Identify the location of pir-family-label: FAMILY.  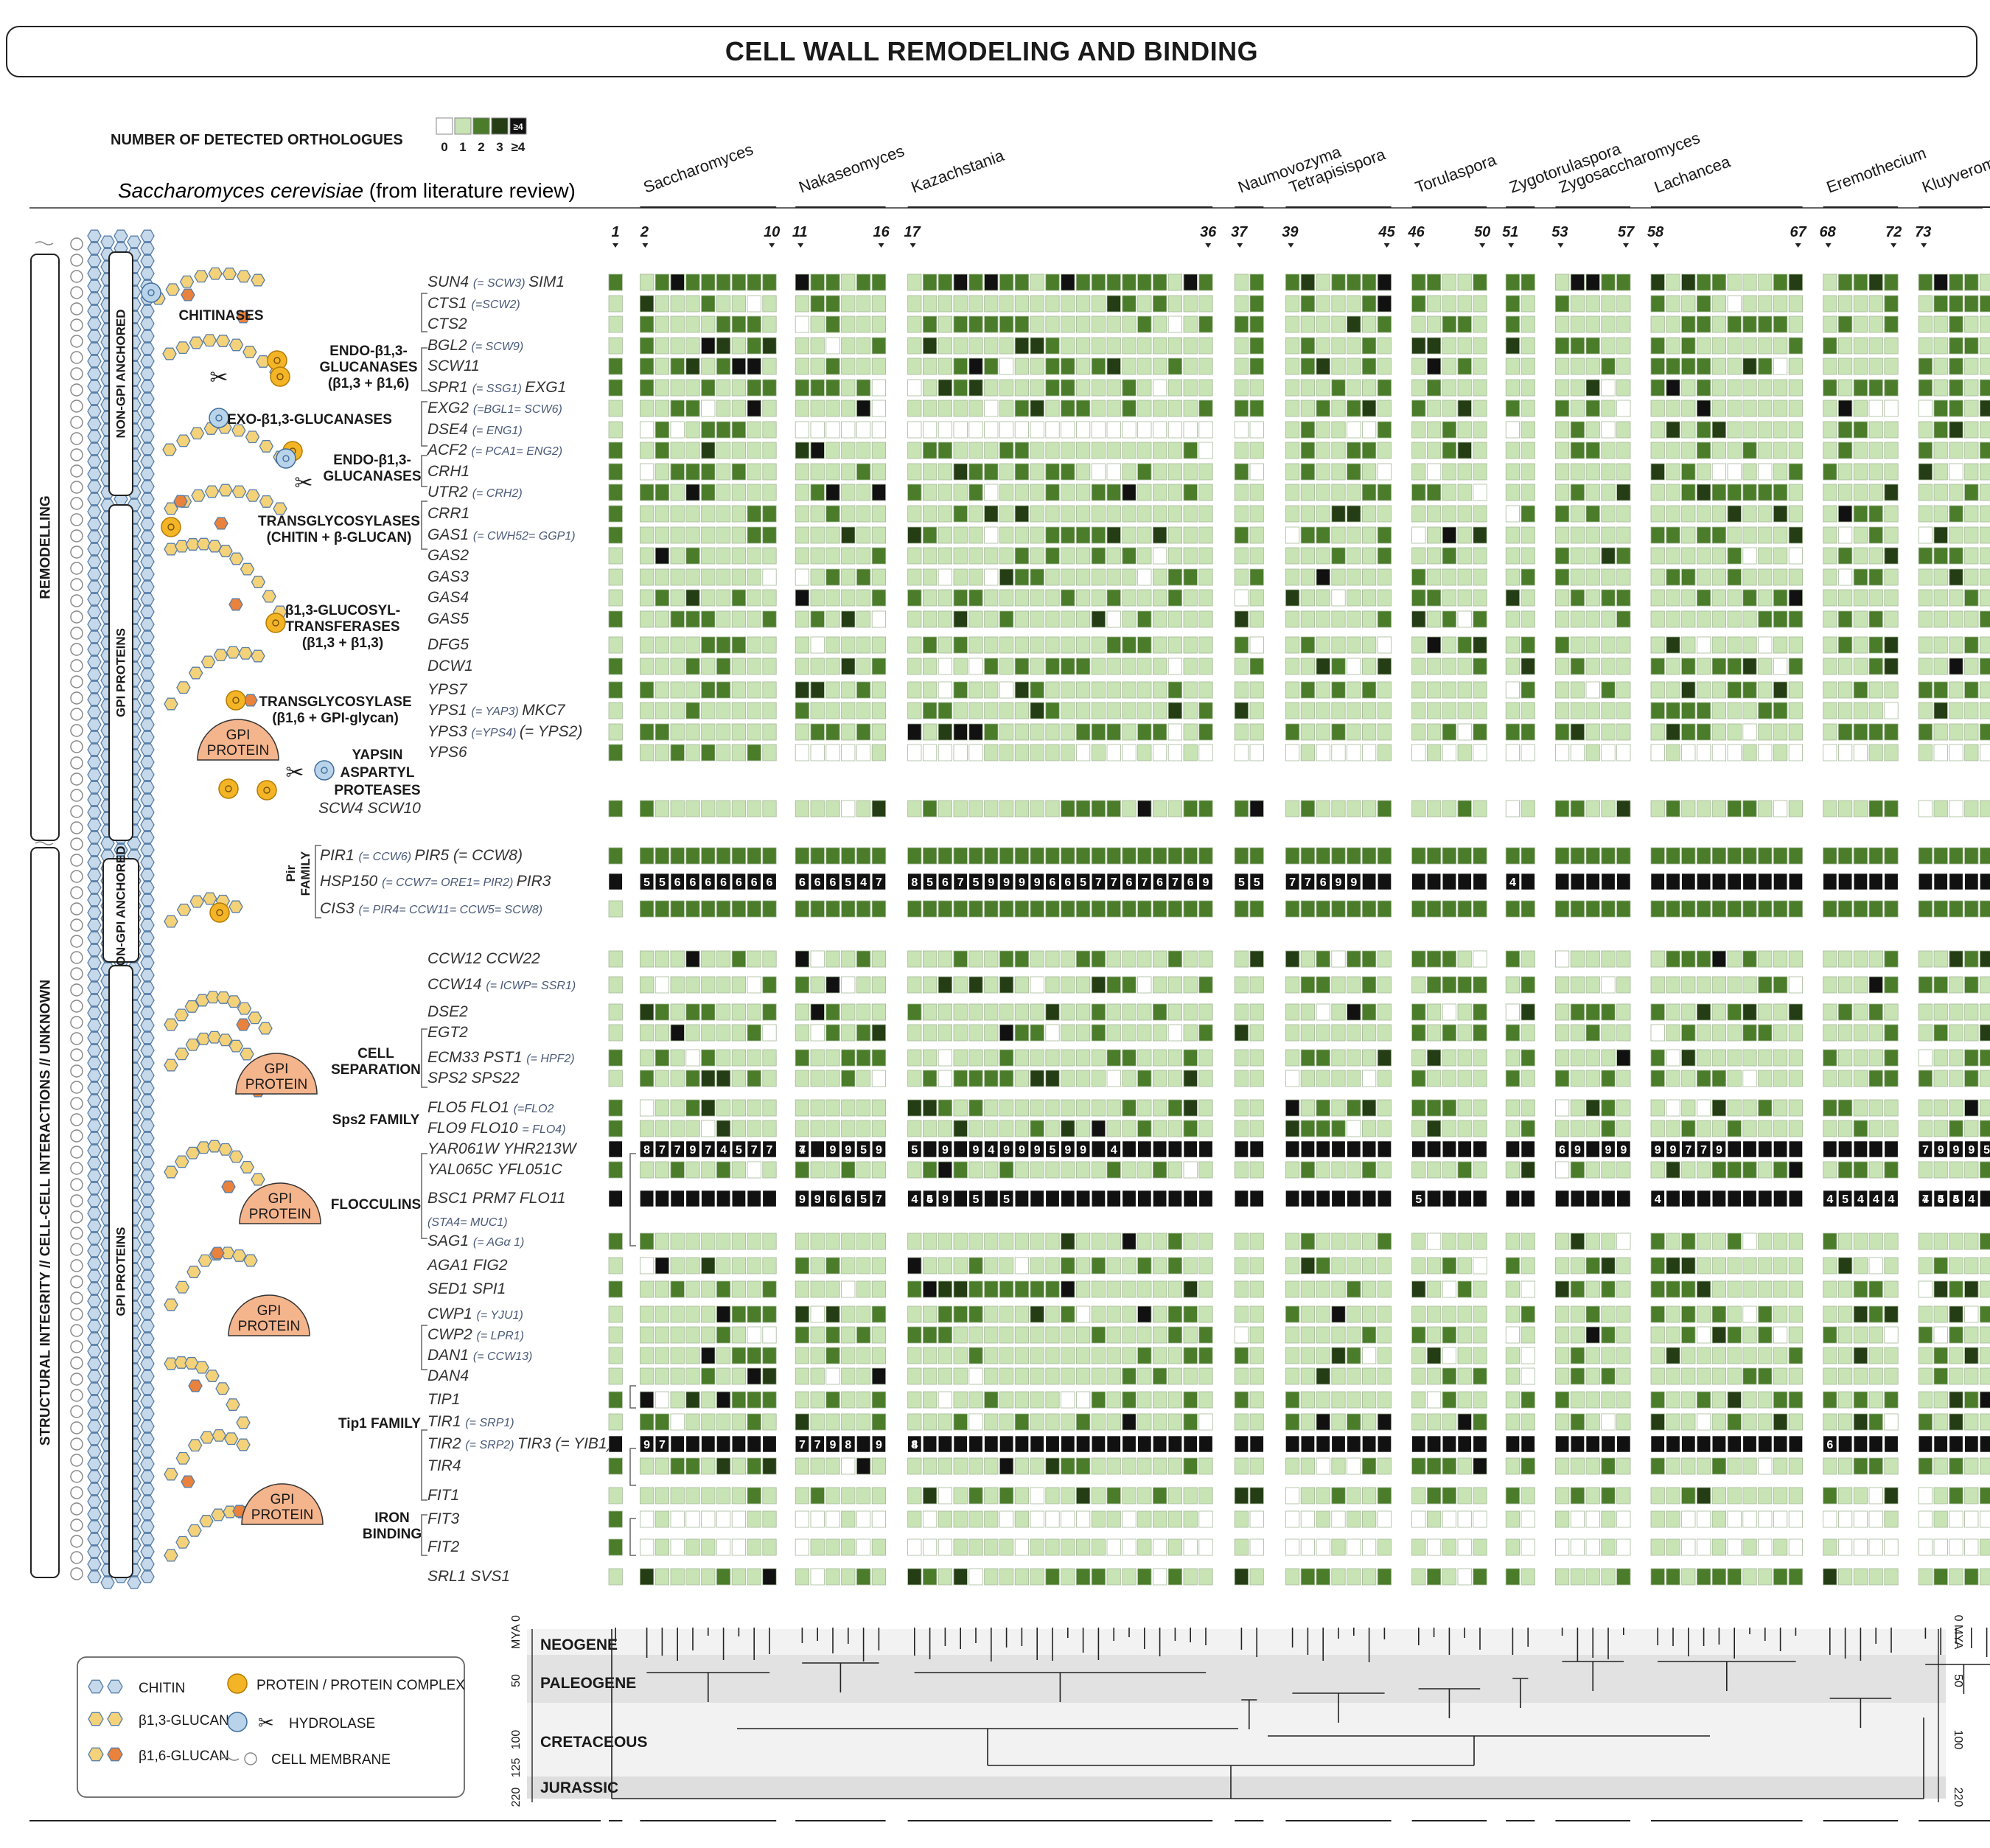
(305, 874).